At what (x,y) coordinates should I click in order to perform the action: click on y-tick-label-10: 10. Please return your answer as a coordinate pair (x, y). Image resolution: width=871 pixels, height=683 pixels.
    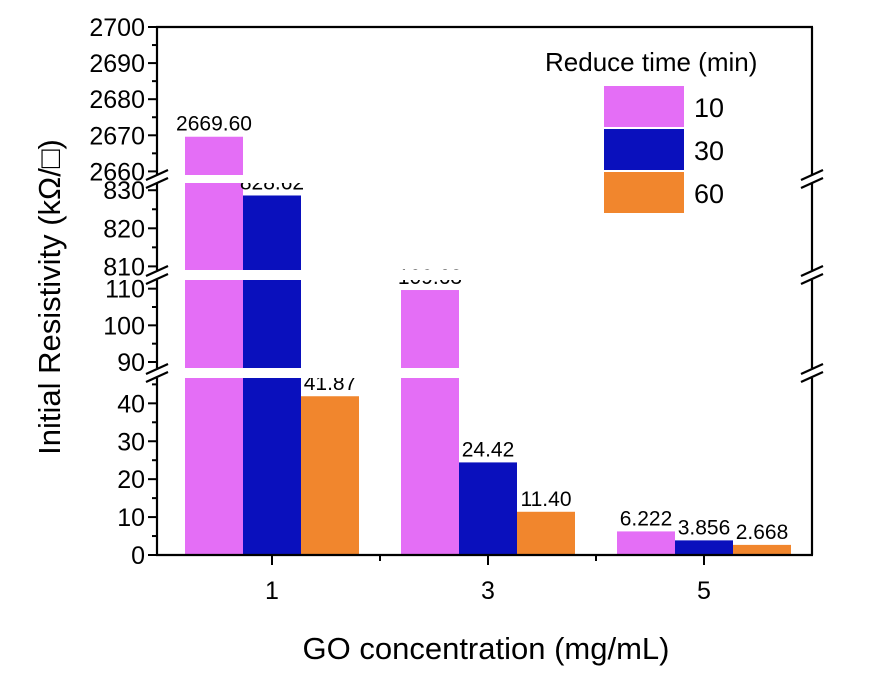
    Looking at the image, I should click on (131, 518).